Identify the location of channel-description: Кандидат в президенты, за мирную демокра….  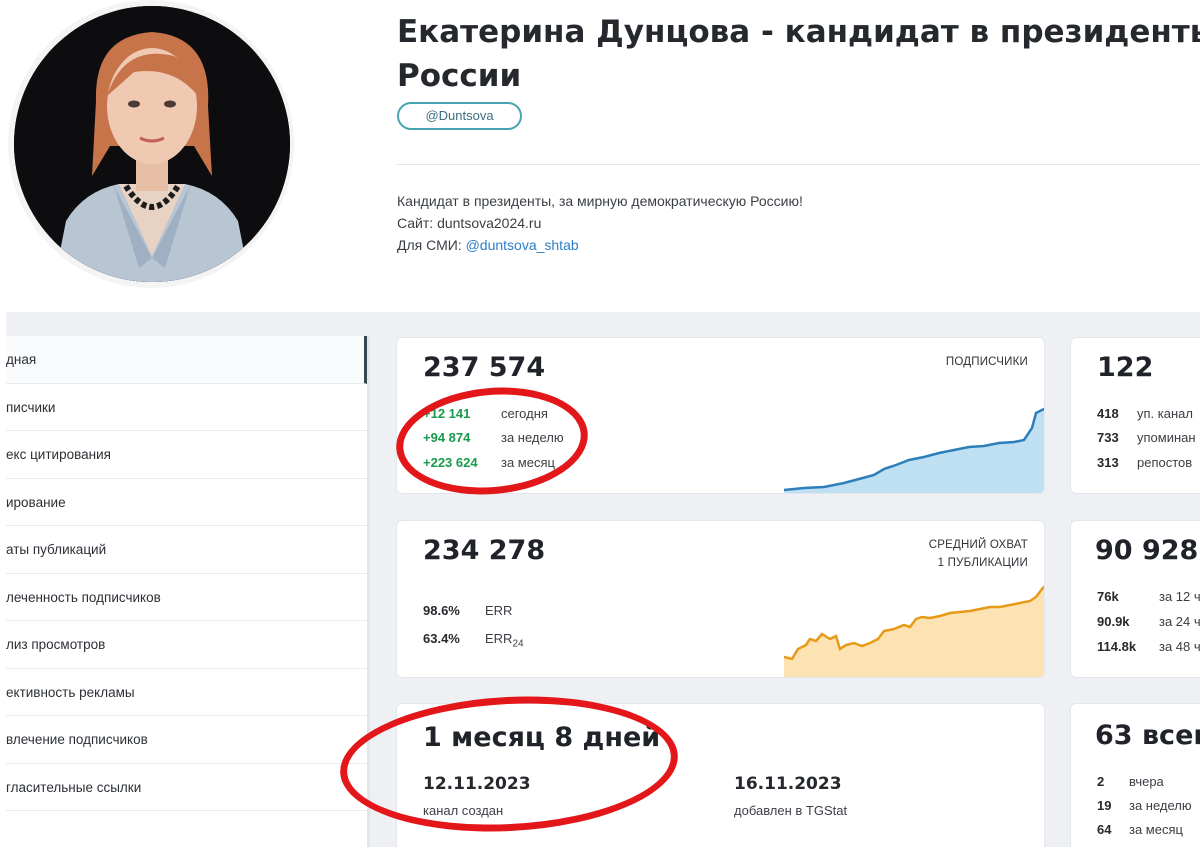
(600, 223).